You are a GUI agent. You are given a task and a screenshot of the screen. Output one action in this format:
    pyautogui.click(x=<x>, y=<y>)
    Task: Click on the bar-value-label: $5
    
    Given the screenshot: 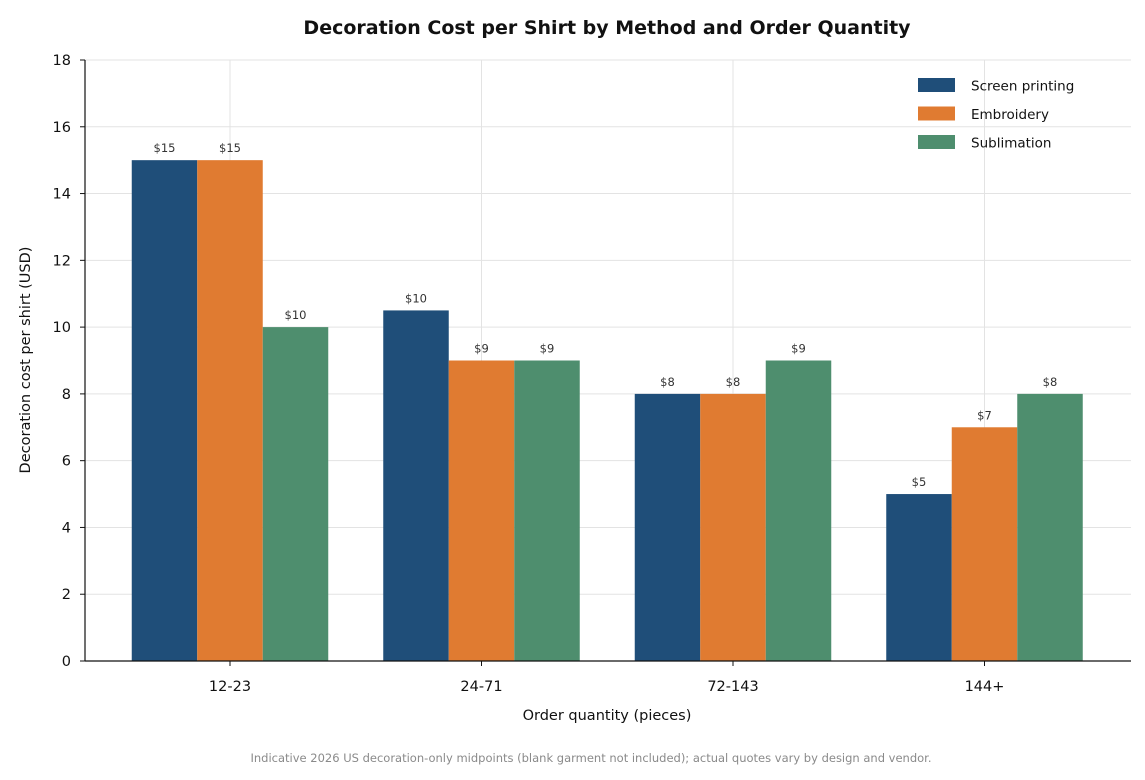 What is the action you would take?
    pyautogui.click(x=919, y=482)
    